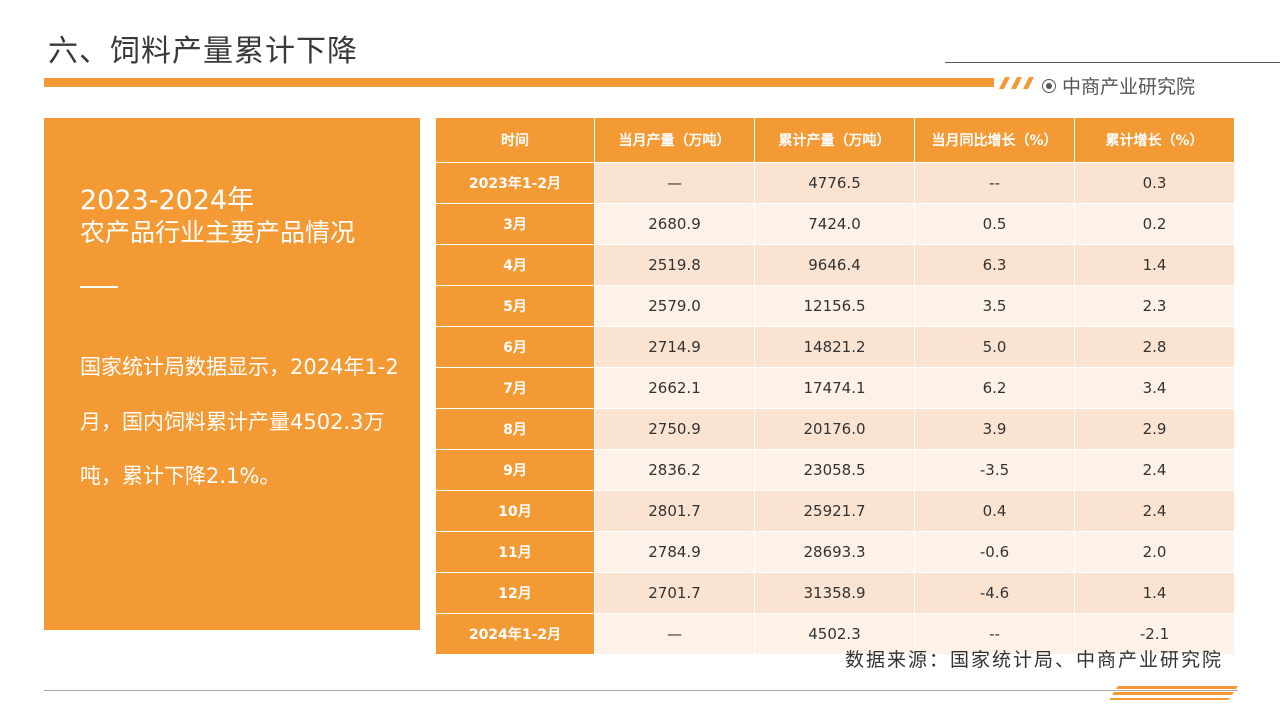  Describe the element at coordinates (675, 387) in the screenshot. I see `table-cell: 2662.1` at that location.